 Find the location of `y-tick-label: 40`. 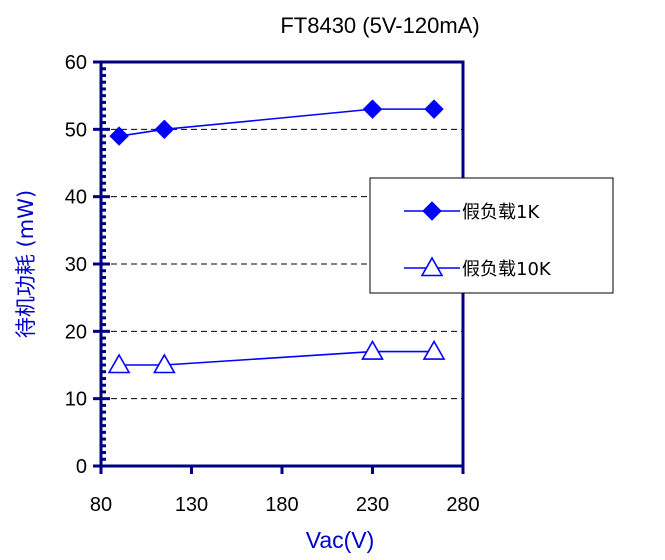

y-tick-label: 40 is located at coordinates (76, 198).